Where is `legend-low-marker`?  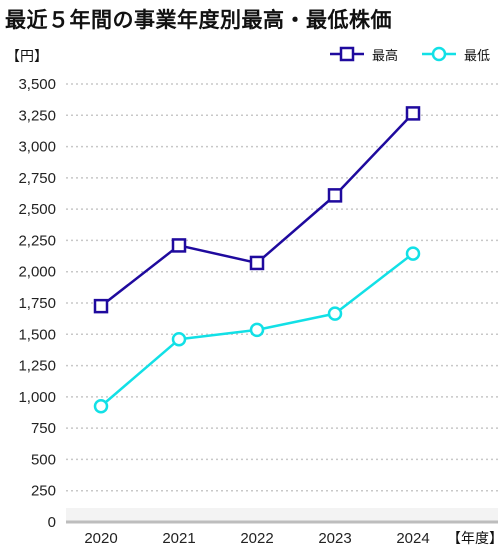 legend-low-marker is located at coordinates (439, 54).